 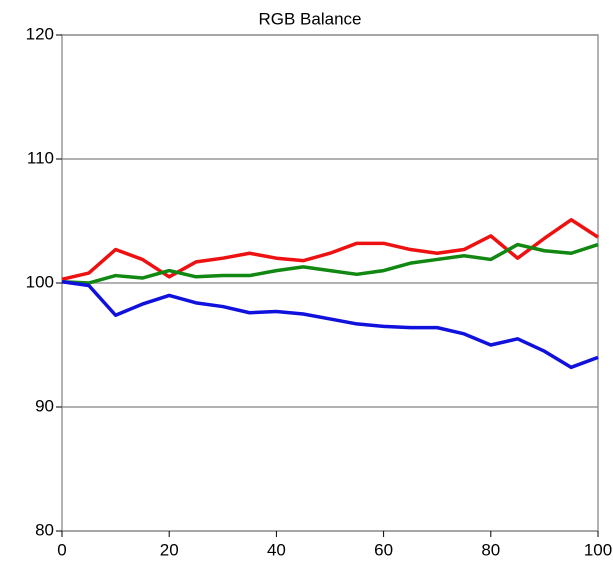 I want to click on y-tick-label: 110, so click(x=40, y=157).